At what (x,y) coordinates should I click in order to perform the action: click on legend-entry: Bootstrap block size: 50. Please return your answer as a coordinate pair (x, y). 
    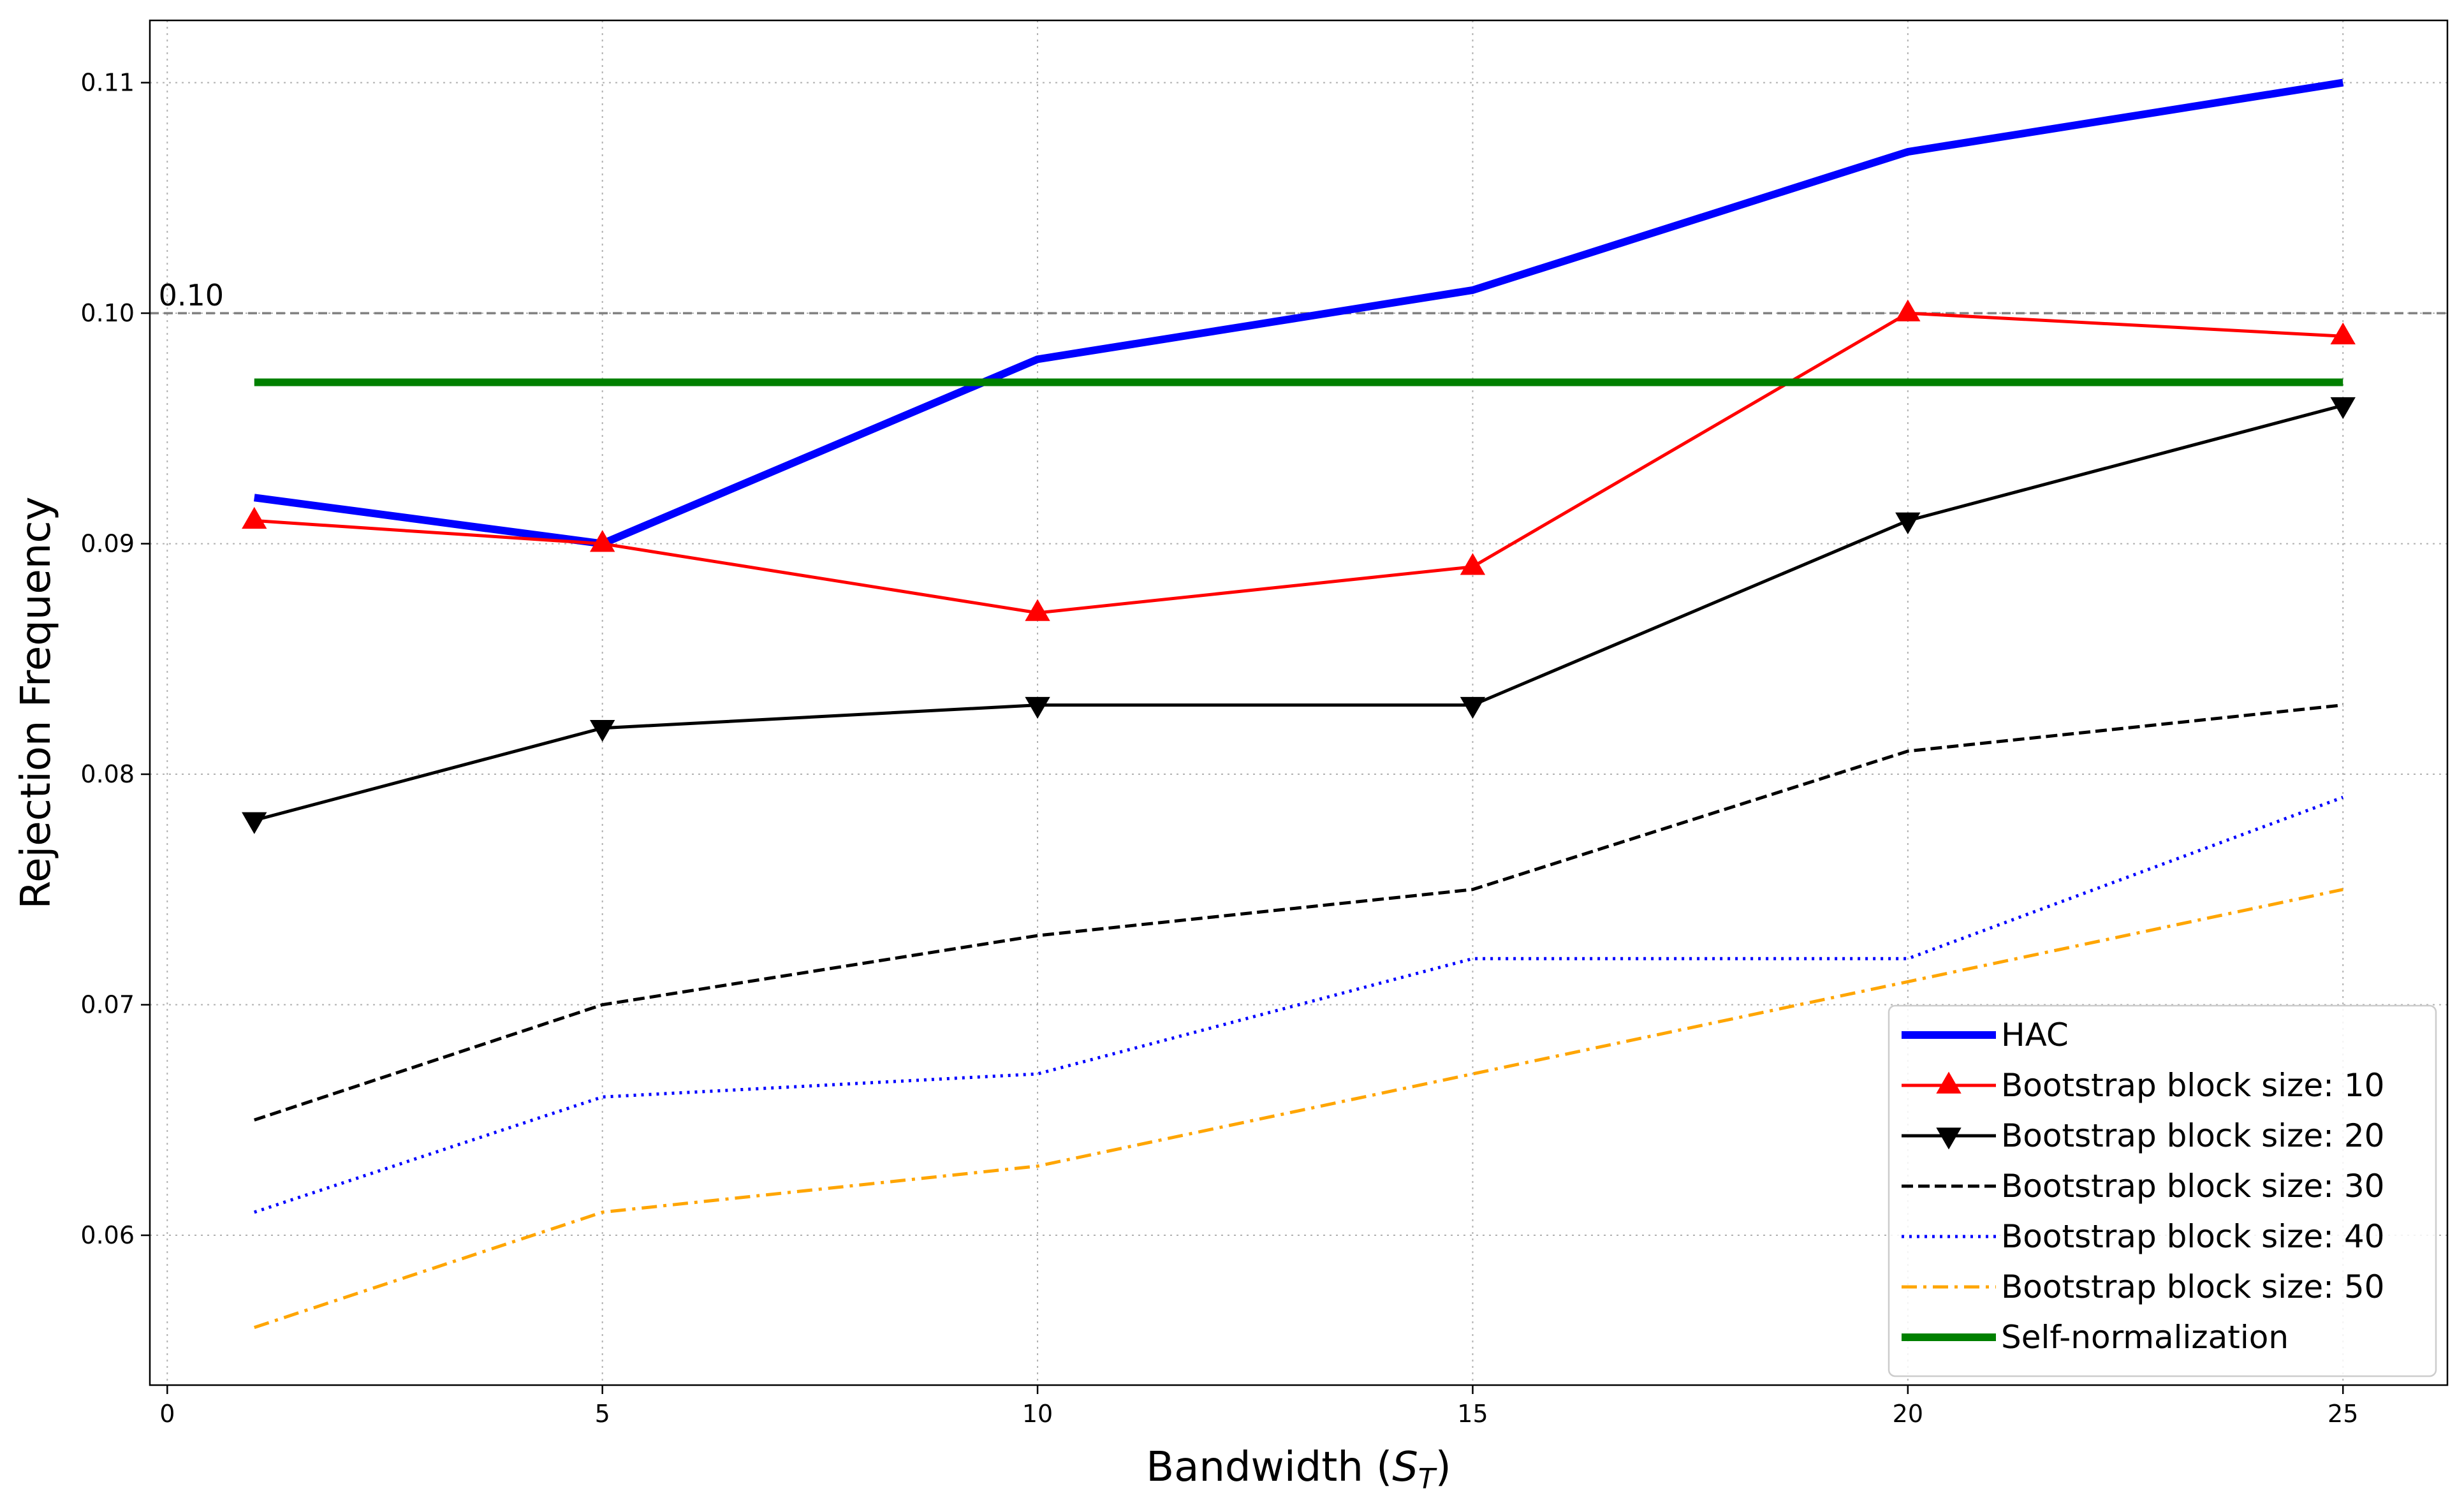
    Looking at the image, I should click on (2143, 1286).